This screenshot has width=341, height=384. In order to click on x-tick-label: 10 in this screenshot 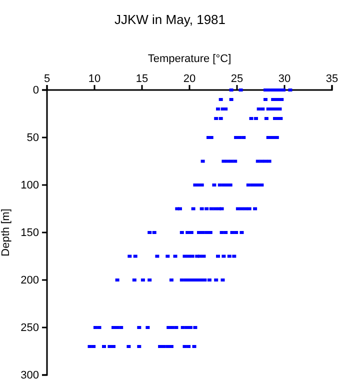, I will do `click(94, 79)`.